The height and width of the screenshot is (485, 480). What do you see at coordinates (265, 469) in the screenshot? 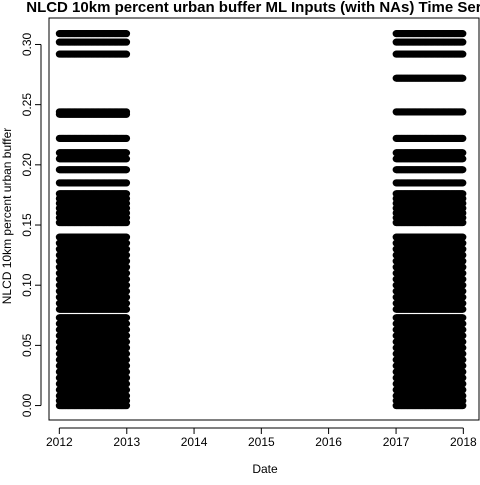
I see `x-axis-label: Date` at bounding box center [265, 469].